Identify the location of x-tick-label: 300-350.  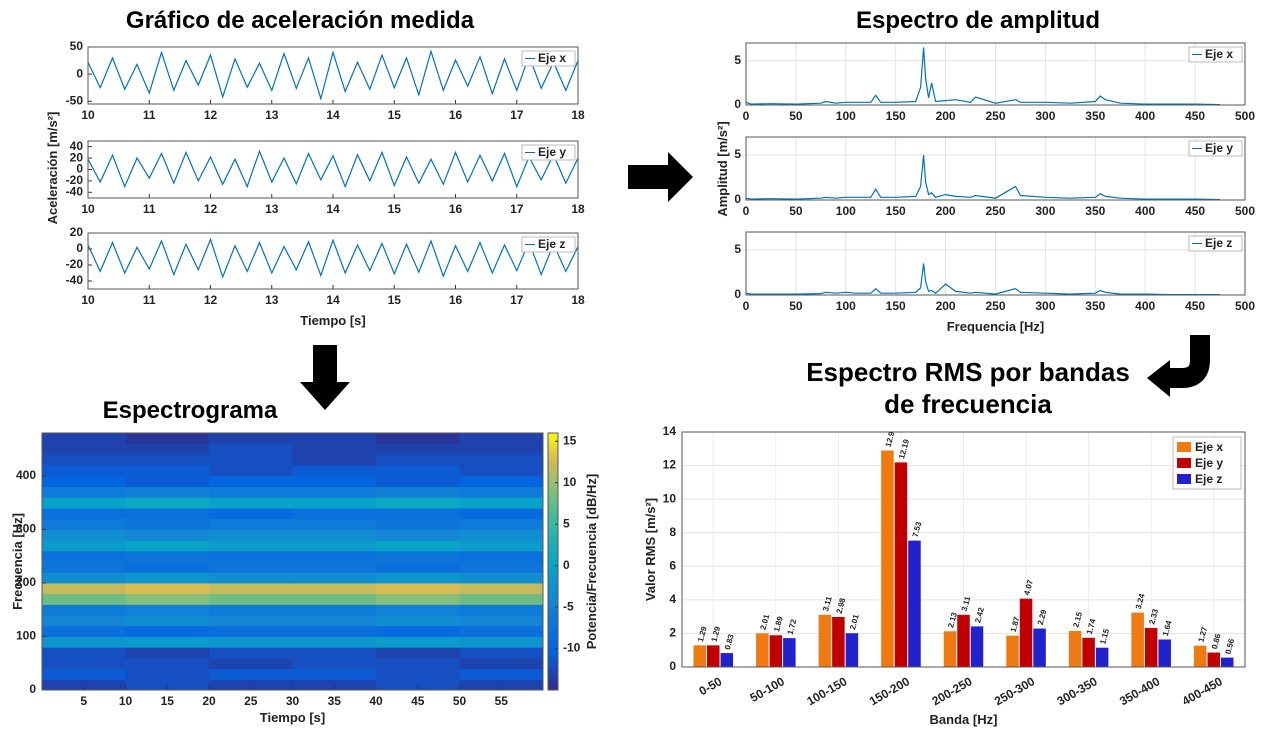
(1077, 691).